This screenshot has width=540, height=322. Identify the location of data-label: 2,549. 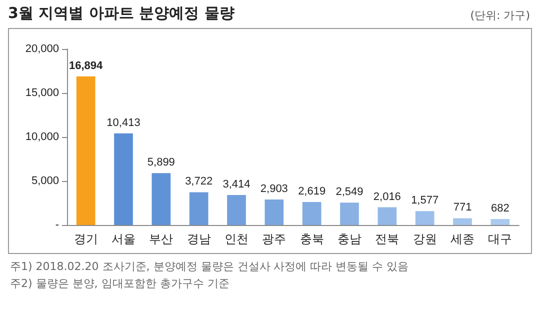
(350, 192).